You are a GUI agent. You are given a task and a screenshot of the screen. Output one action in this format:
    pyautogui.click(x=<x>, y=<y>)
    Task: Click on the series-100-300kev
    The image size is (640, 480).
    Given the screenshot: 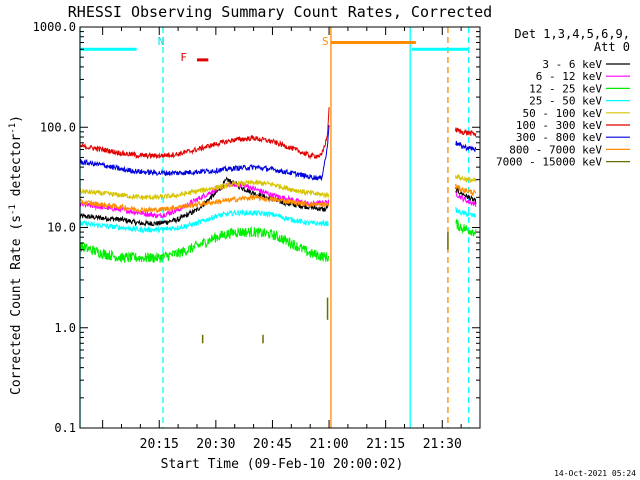 What is the action you would take?
    pyautogui.click(x=278, y=133)
    